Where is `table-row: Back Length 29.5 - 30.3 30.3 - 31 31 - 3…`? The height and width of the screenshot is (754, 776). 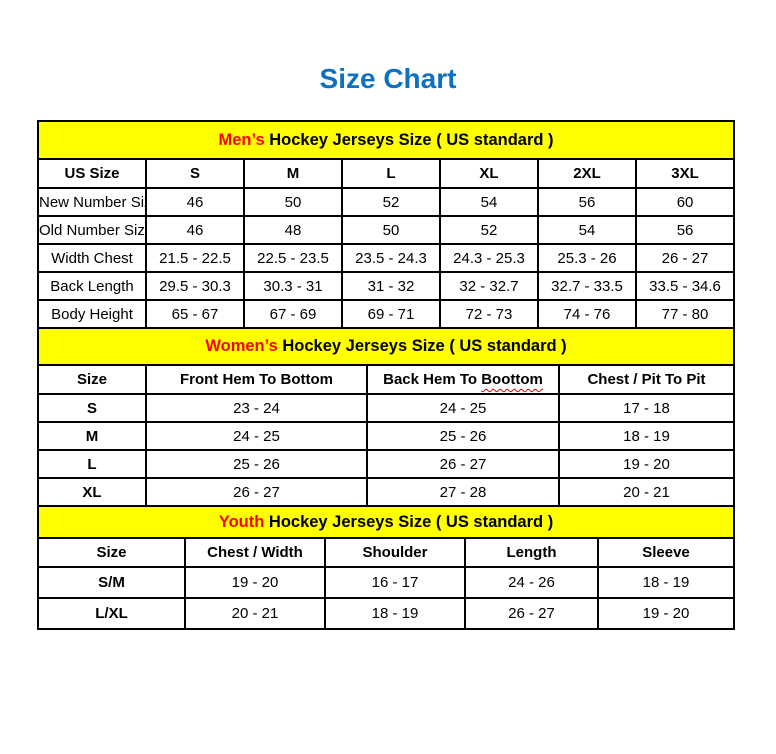
table-row: Back Length 29.5 - 30.3 30.3 - 31 31 - 3… is located at coordinates (386, 286).